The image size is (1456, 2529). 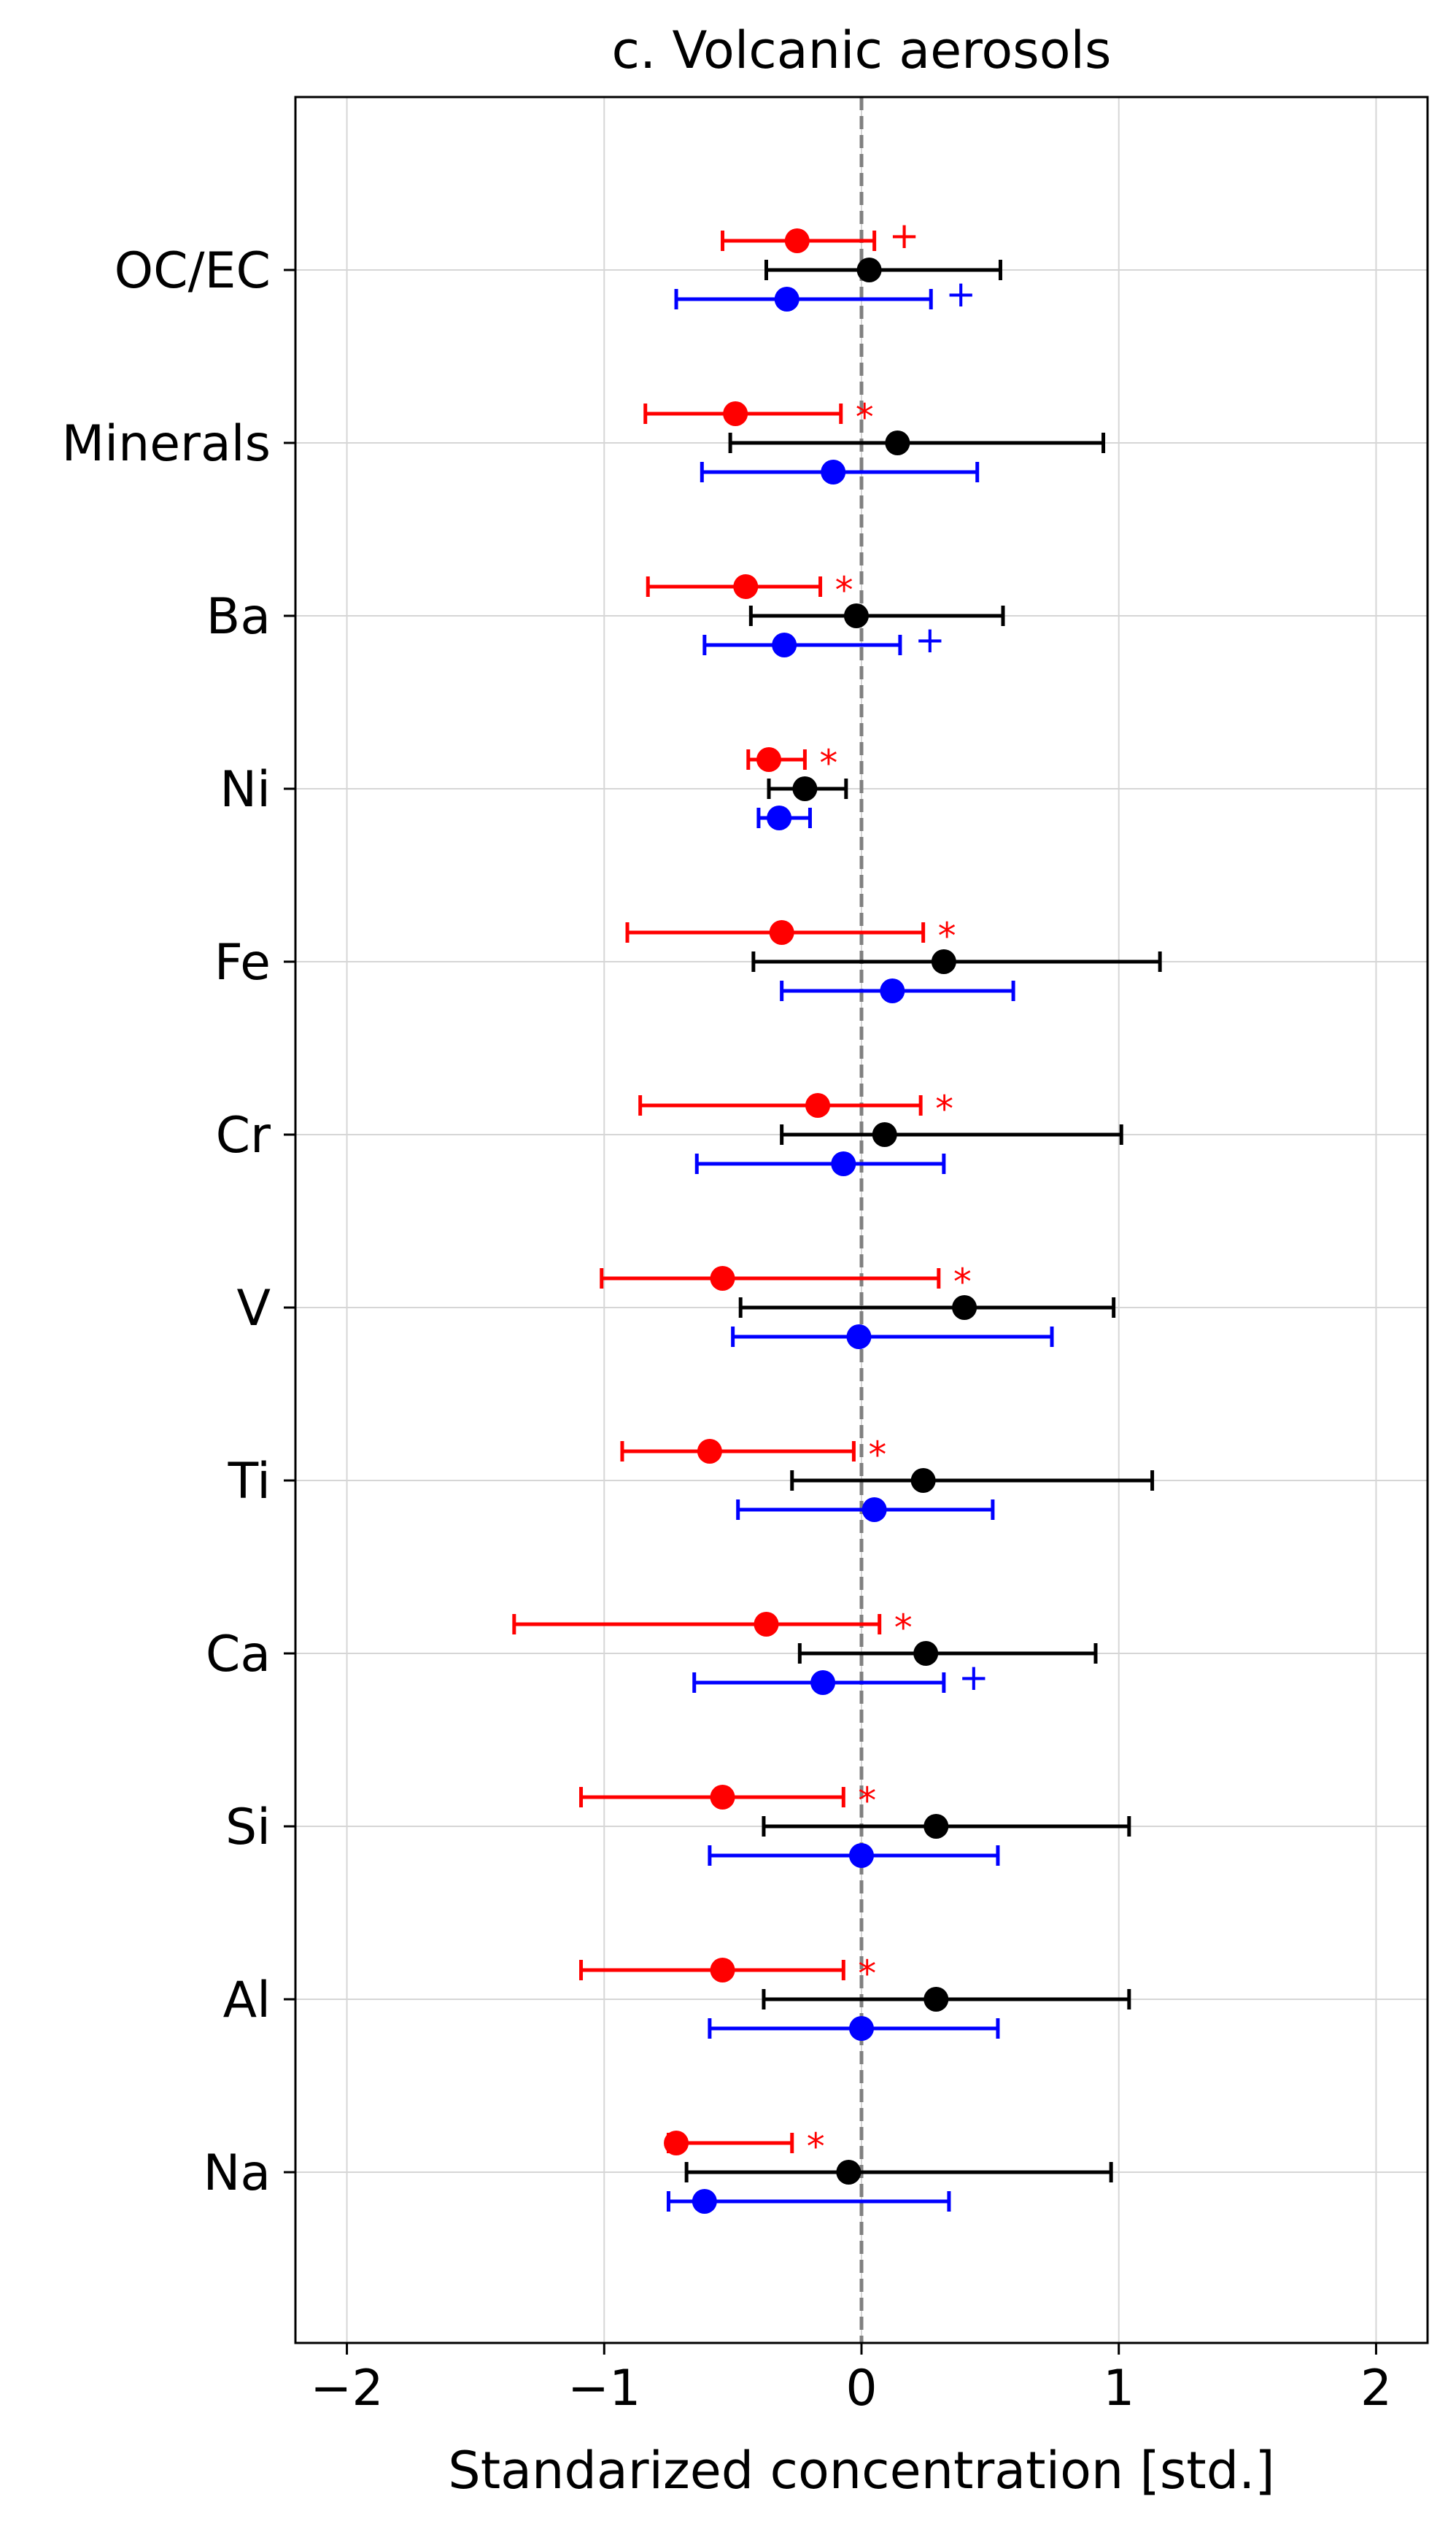 What do you see at coordinates (1118, 2388) in the screenshot?
I see `x-tick-label: 1` at bounding box center [1118, 2388].